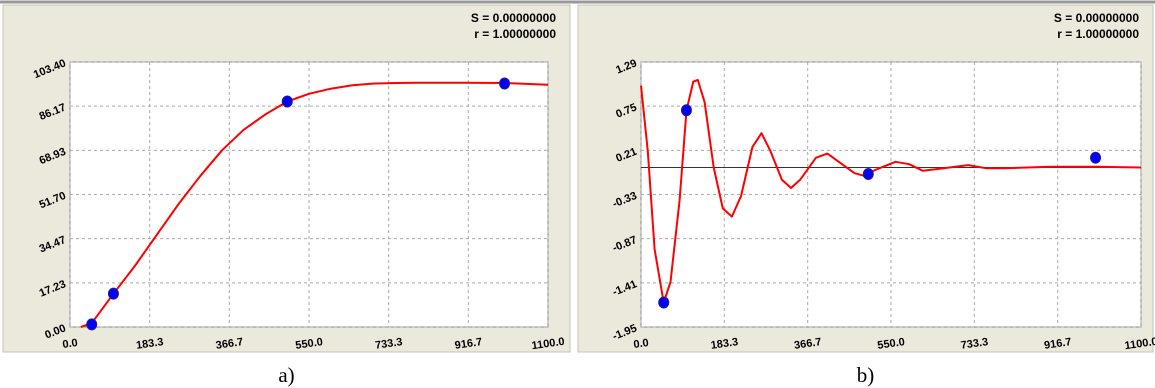 This screenshot has height=388, width=1155. Describe the element at coordinates (286, 375) in the screenshot. I see `caption: a)` at that location.